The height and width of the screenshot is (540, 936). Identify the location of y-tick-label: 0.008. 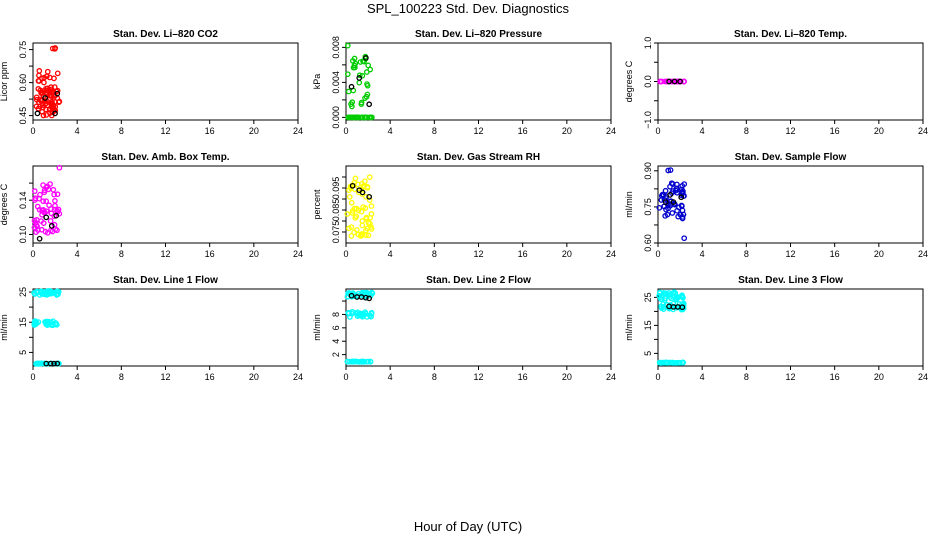
(336, 47).